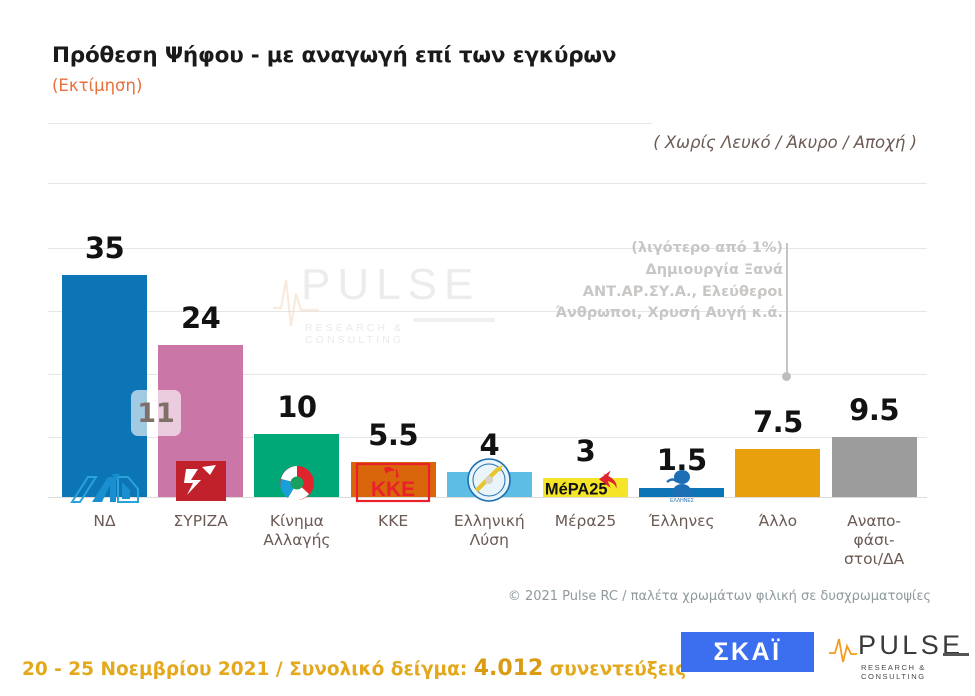 The width and height of the screenshot is (975, 696). What do you see at coordinates (874, 348) in the screenshot?
I see `bar-group: 9.5 Αναπο-φάσι-στοι/ΔΑ` at bounding box center [874, 348].